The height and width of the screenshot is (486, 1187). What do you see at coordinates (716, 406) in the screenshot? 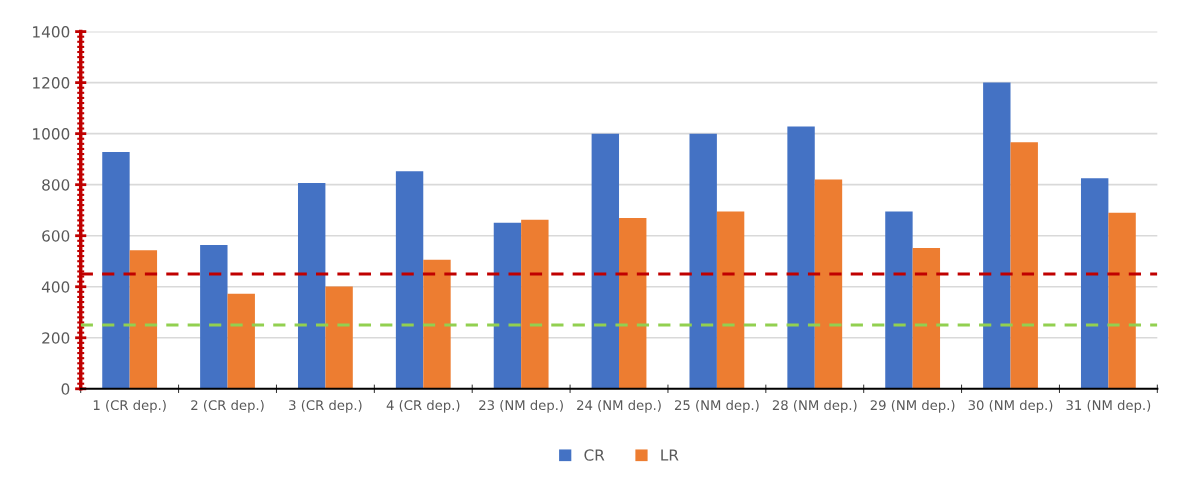
I see `x-tick-label: 25 (NM dep.)` at bounding box center [716, 406].